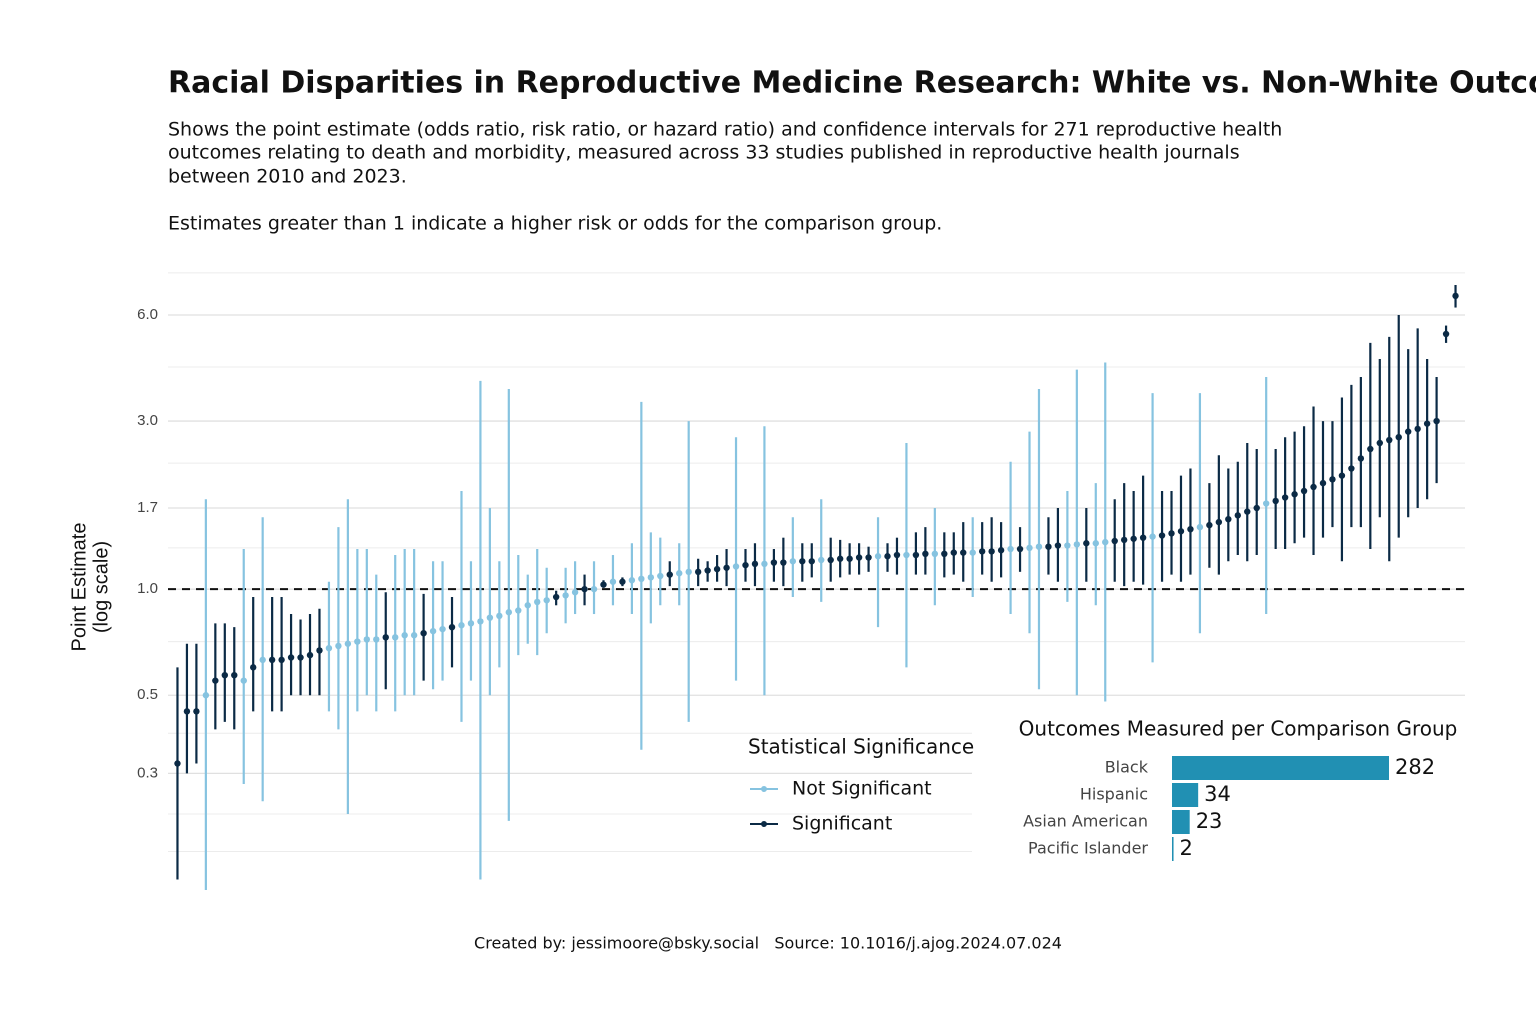 The image size is (1536, 1030). Describe the element at coordinates (1186, 848) in the screenshot. I see `value-label: 2` at that location.